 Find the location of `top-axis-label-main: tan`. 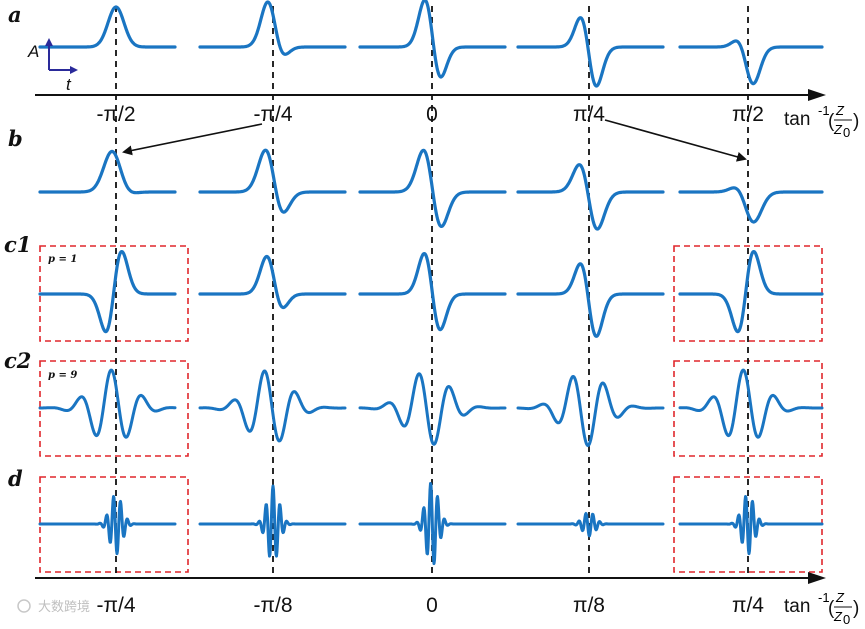

top-axis-label-main: tan is located at coordinates (797, 119).